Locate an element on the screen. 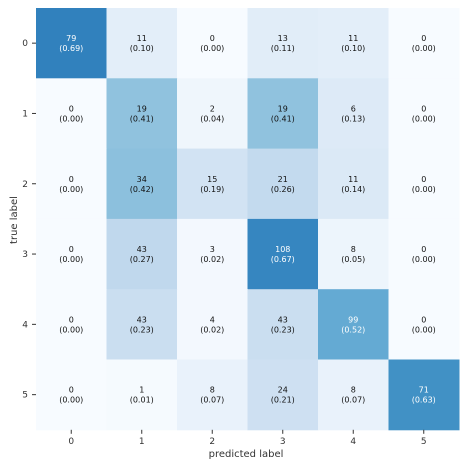 This screenshot has height=470, width=474. y-tick-label: 2 is located at coordinates (25, 185).